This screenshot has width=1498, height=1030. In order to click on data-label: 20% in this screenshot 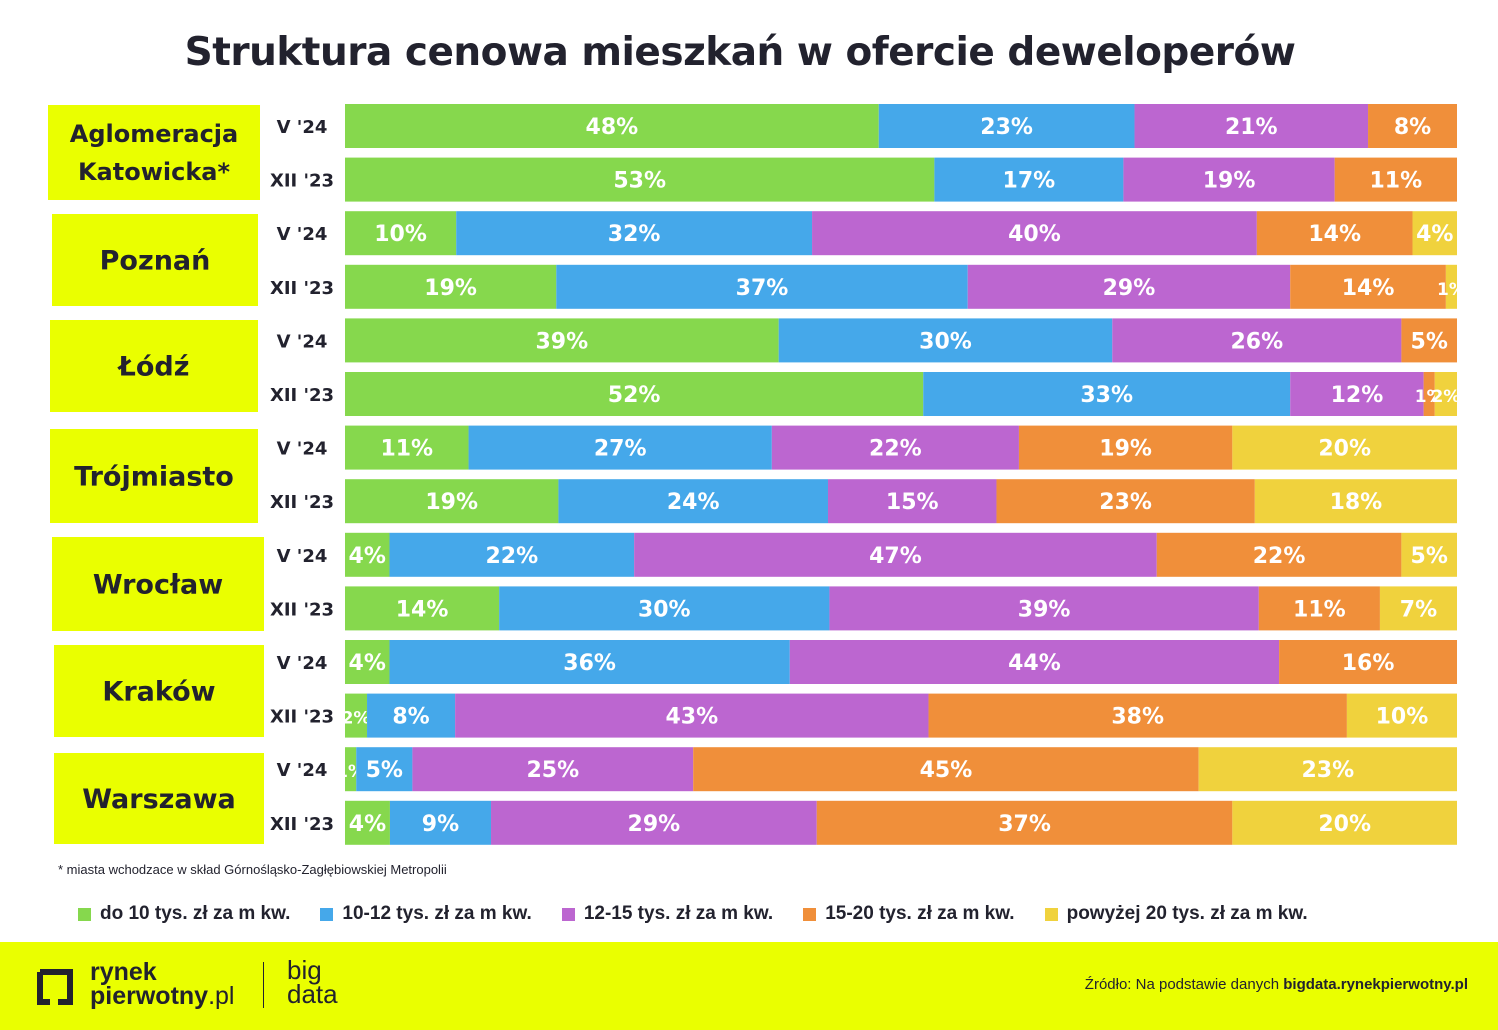, I will do `click(1344, 449)`.